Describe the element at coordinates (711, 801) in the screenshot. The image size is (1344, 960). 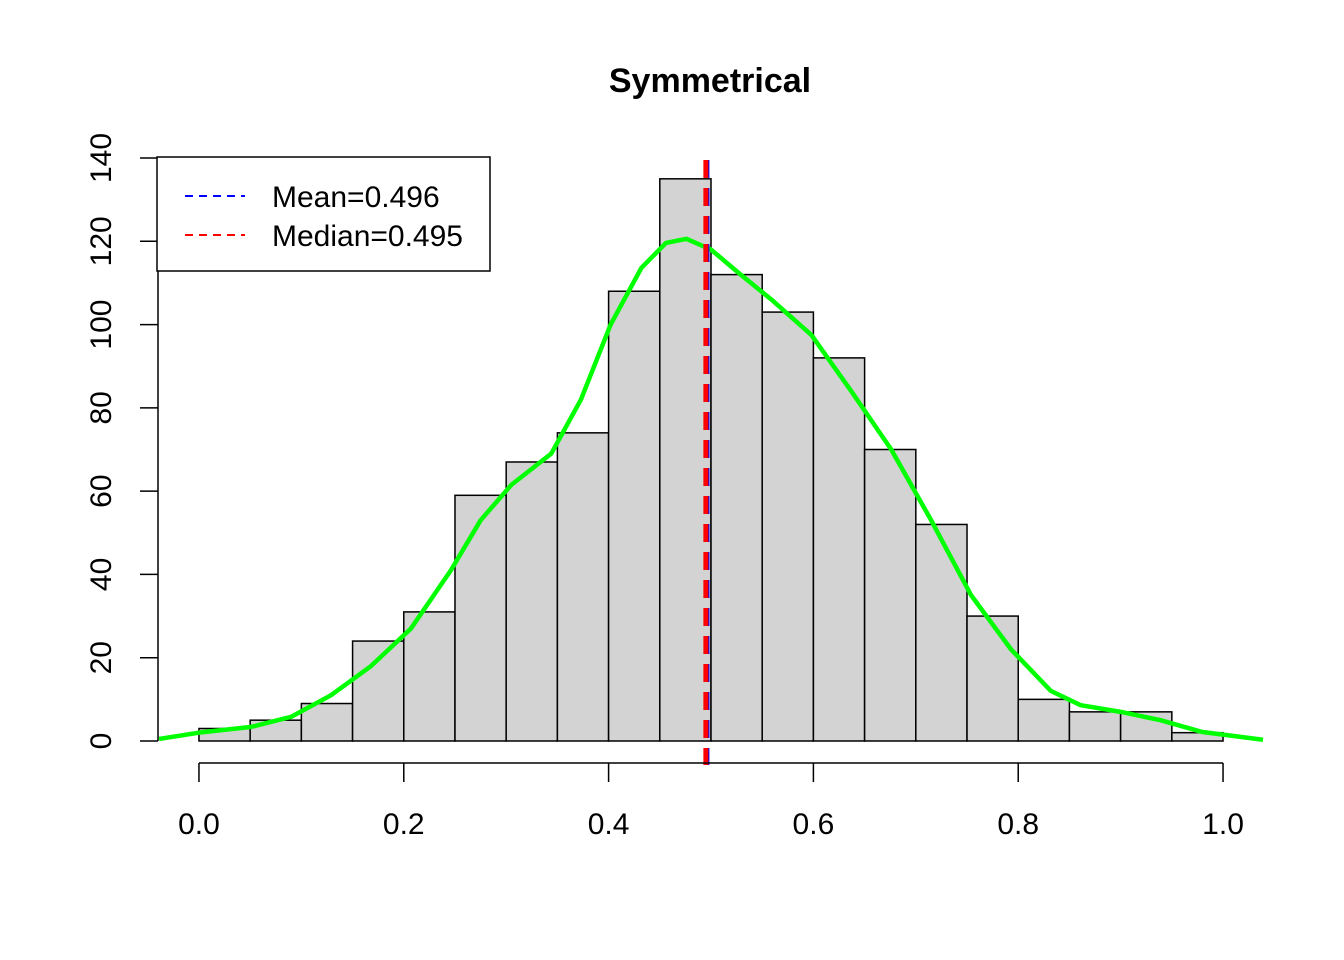
I see `x-axis: 0.0 0.2 0.4 0.6 0.8 1.0` at that location.